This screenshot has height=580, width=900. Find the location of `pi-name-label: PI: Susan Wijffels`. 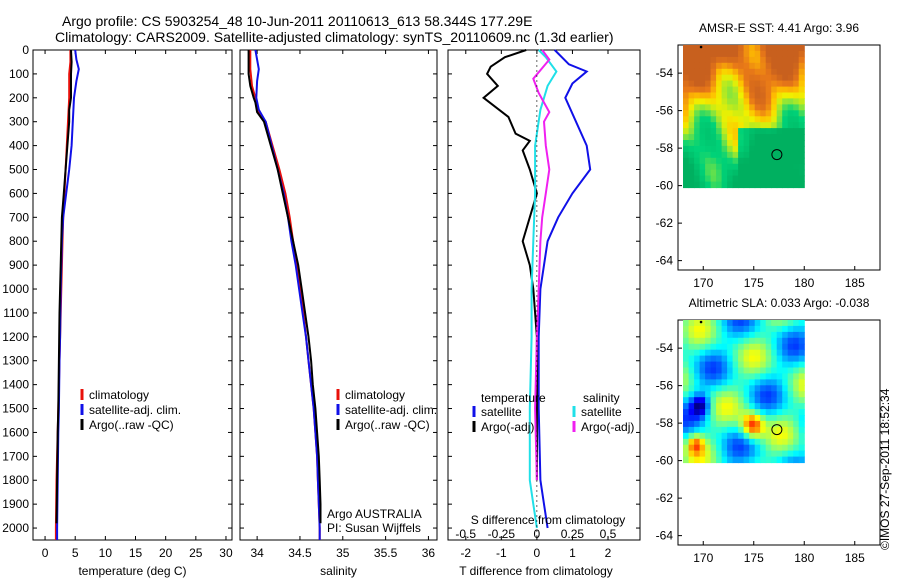

pi-name-label: PI: Susan Wijffels is located at coordinates (374, 528).